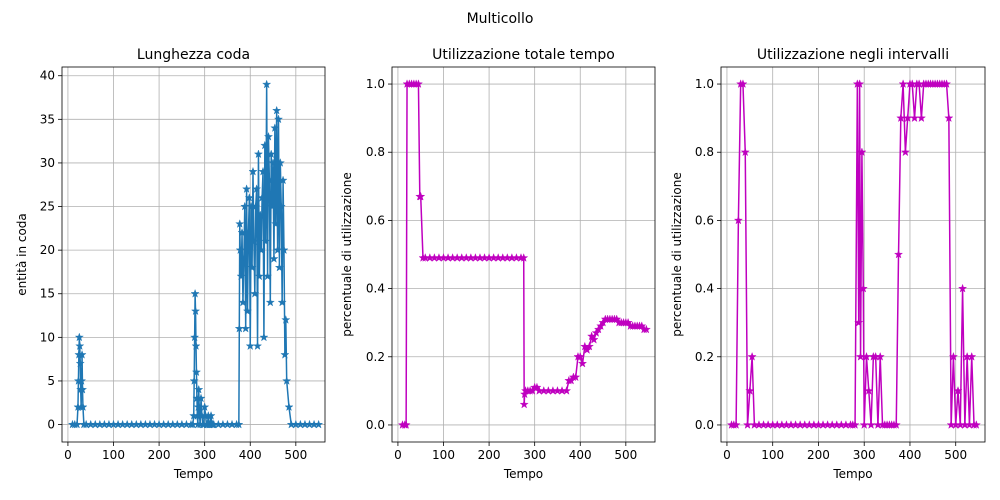 Image resolution: width=1000 pixels, height=500 pixels. What do you see at coordinates (193, 55) in the screenshot?
I see `chart-title: Lunghezza coda` at bounding box center [193, 55].